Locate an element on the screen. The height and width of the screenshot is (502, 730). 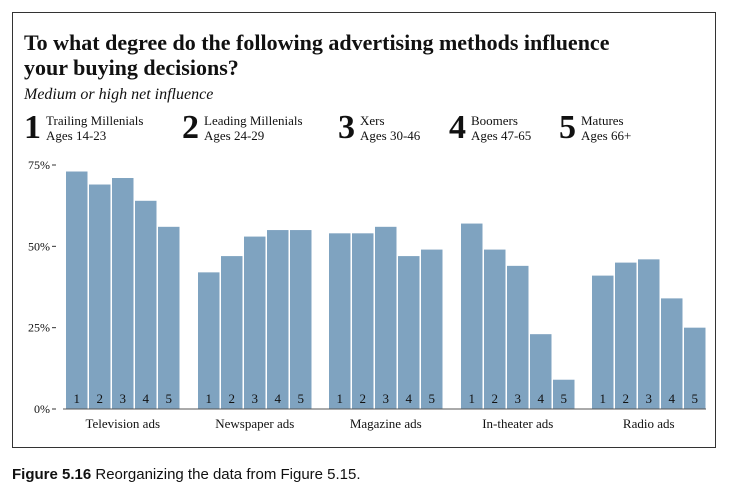
legend-group-name: Matures is located at coordinates (602, 120).